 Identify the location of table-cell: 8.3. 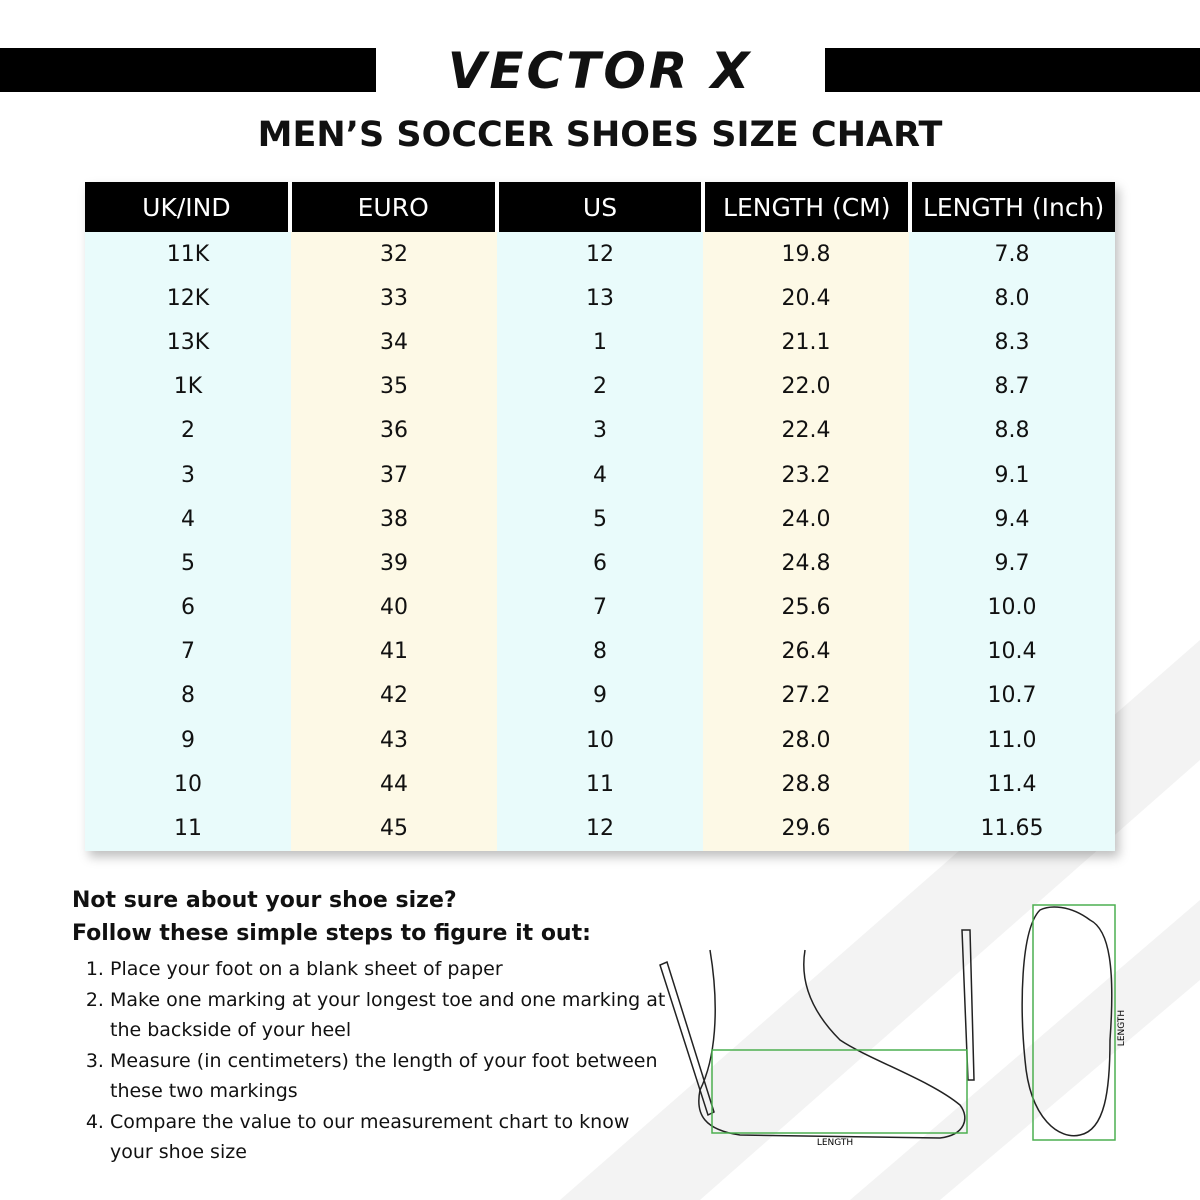
(1012, 342).